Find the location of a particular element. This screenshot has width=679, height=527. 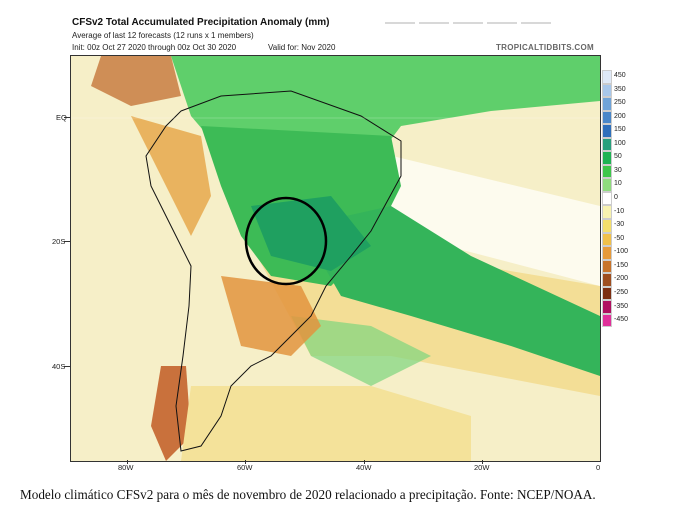

legend-label: -350 is located at coordinates (621, 306).